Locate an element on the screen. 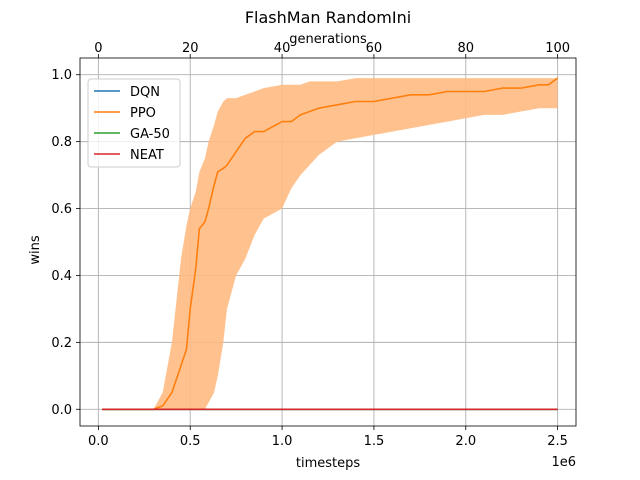 This screenshot has height=480, width=640. y-tick-label: 0.6 is located at coordinates (61, 209).